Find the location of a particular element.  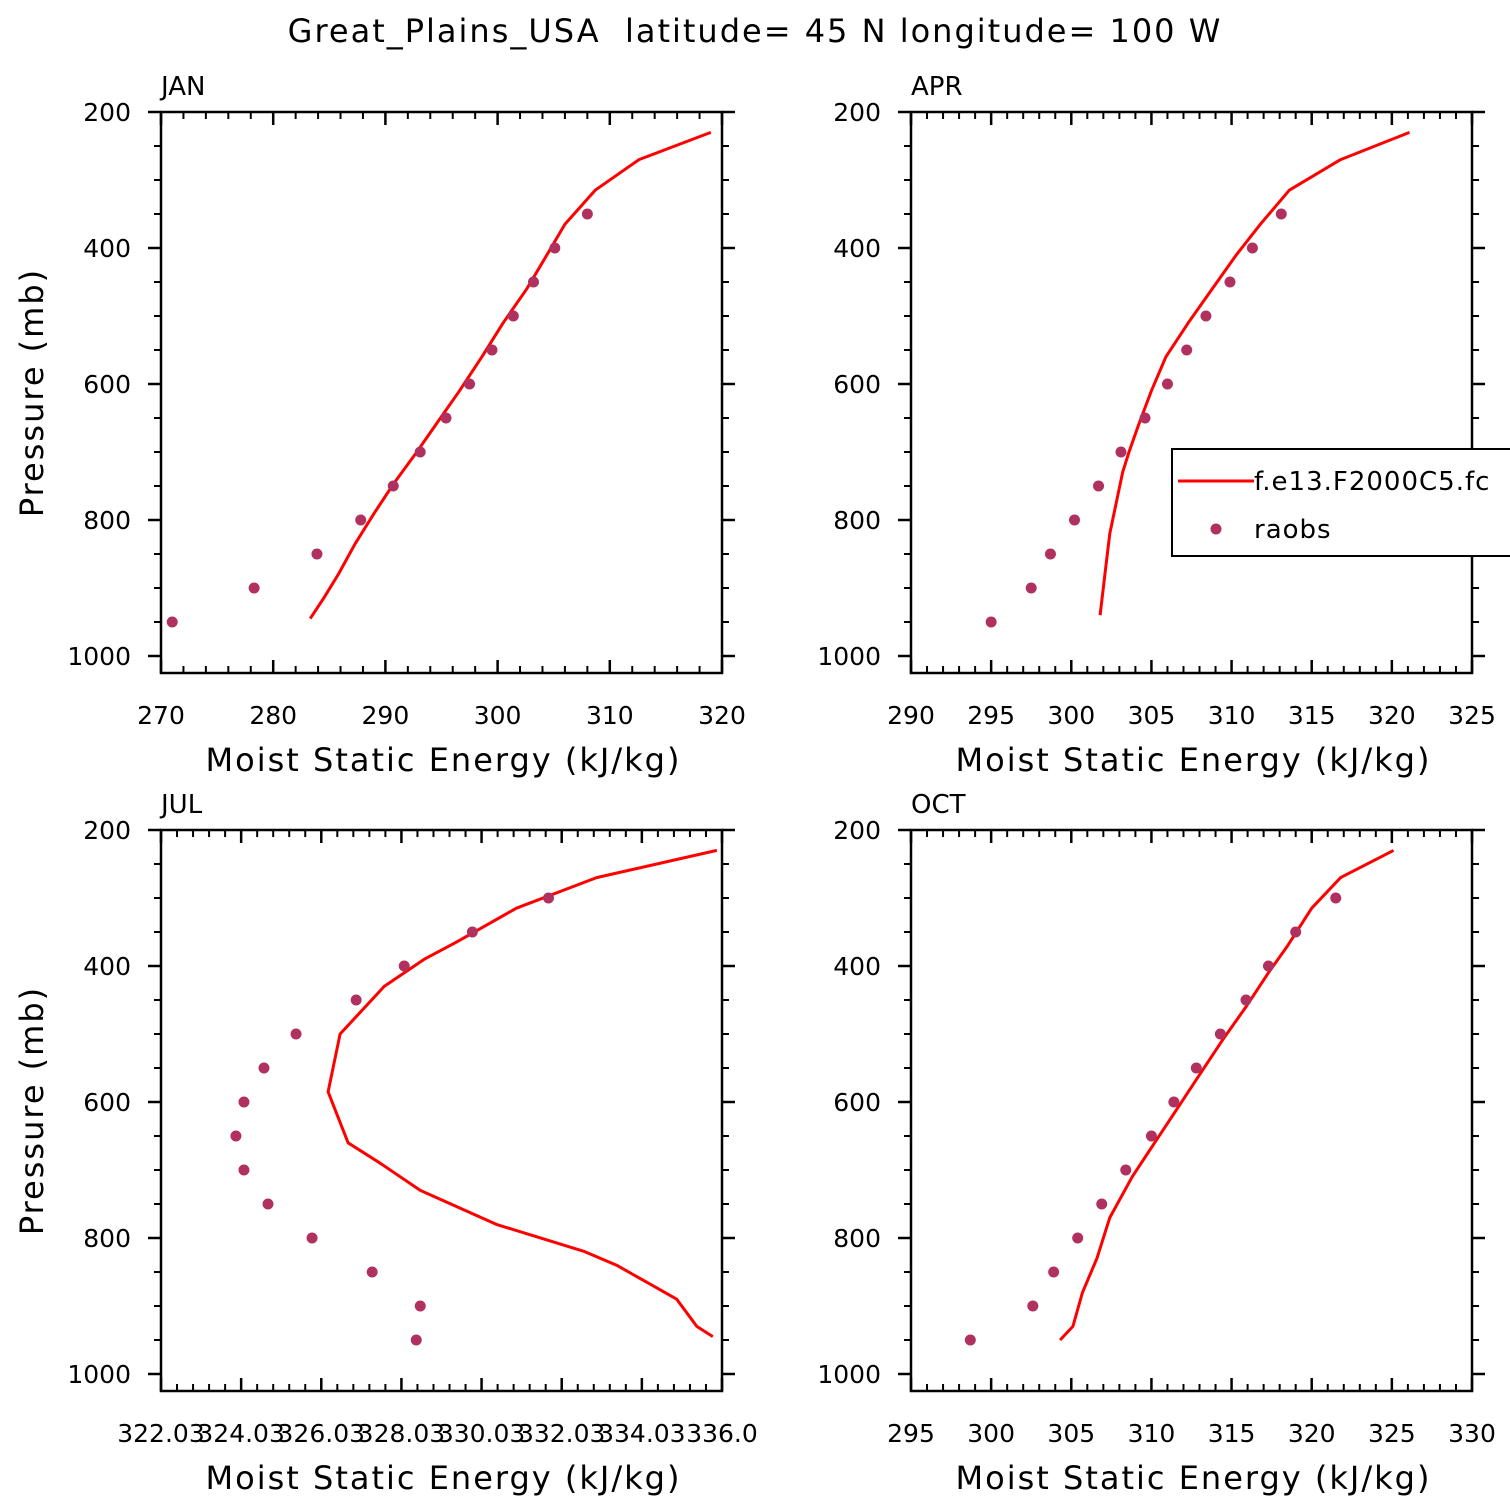

x-tick-label: 305 is located at coordinates (1152, 715).